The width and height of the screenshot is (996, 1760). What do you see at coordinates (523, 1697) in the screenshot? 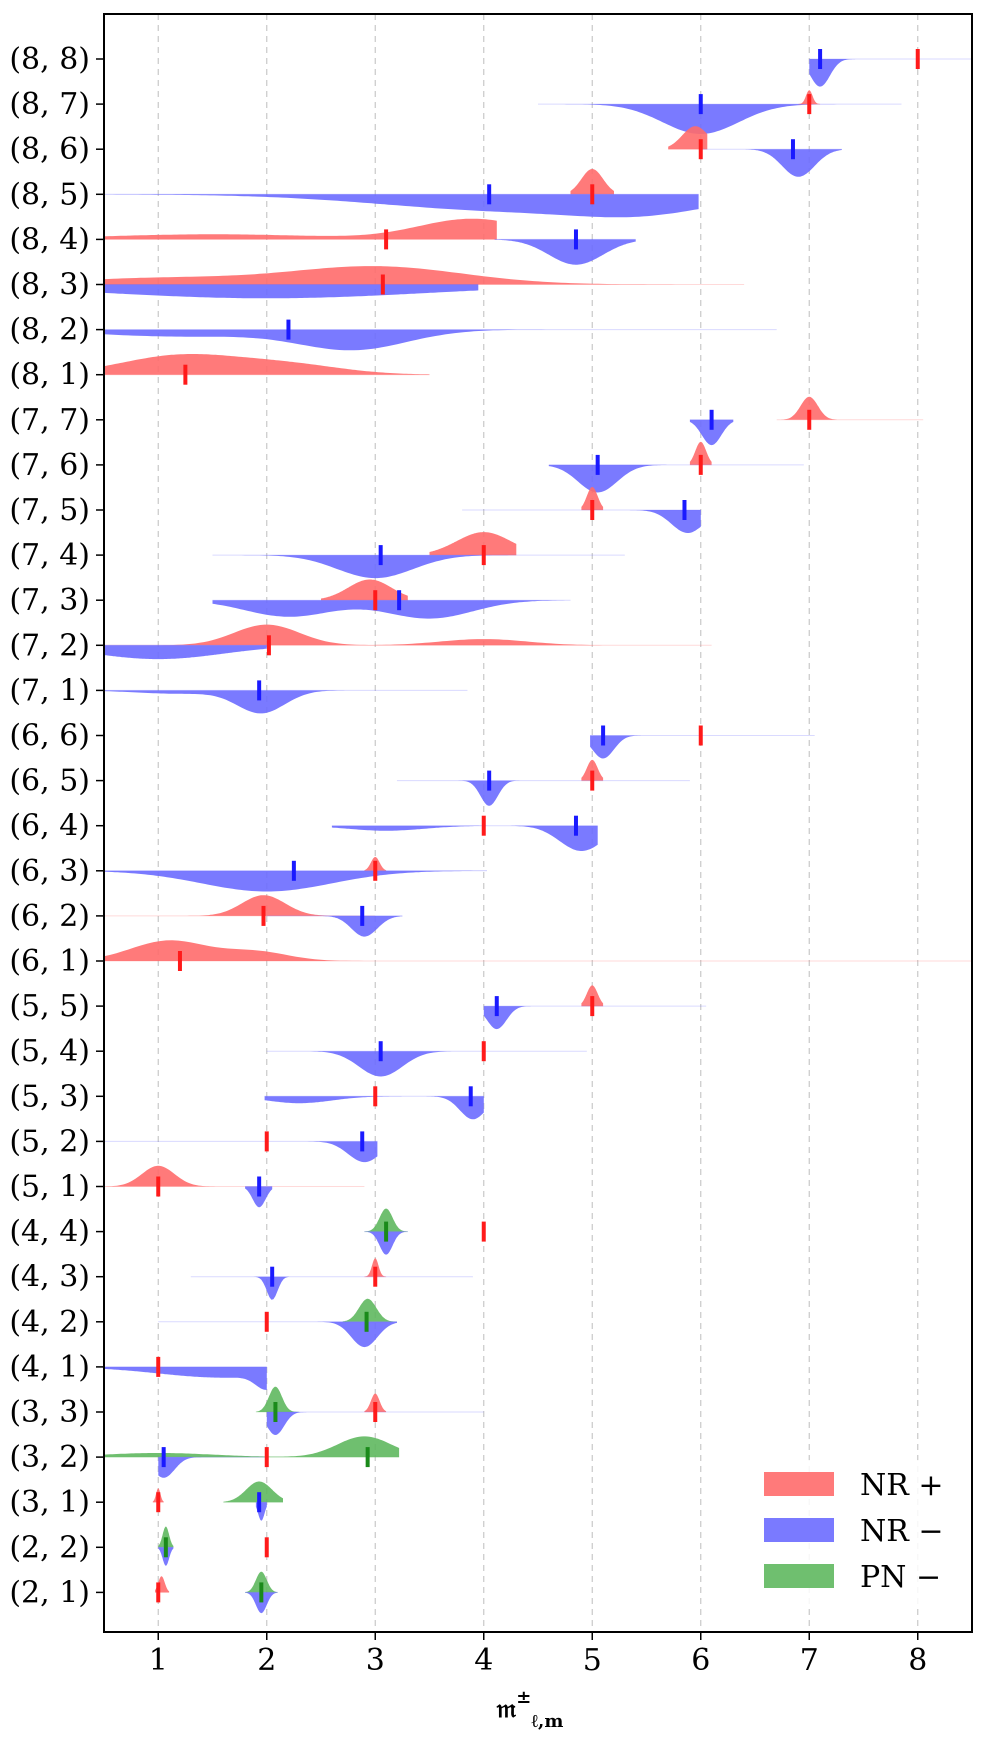
I see `x-axis-label-superscript: ±` at bounding box center [523, 1697].